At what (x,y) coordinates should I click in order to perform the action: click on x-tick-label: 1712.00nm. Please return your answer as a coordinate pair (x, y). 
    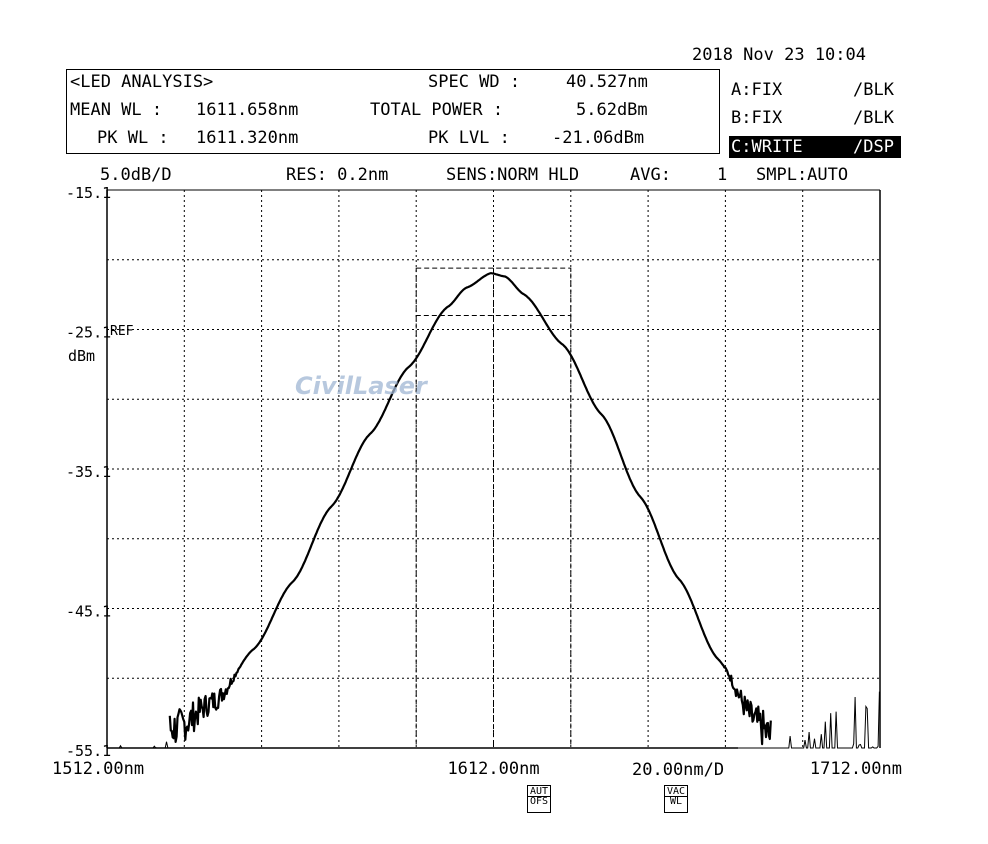
    Looking at the image, I should click on (856, 769).